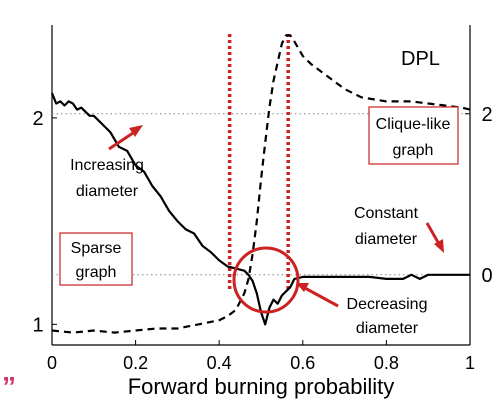 This screenshot has width=501, height=410. Describe the element at coordinates (107, 165) in the screenshot. I see `annotation-increasing-line1: Increasing` at that location.